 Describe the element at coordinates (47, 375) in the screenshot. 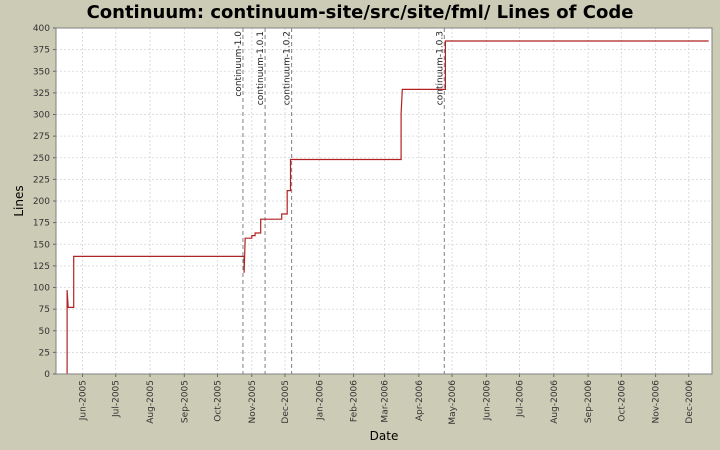

I see `y-tick-label: 0` at that location.